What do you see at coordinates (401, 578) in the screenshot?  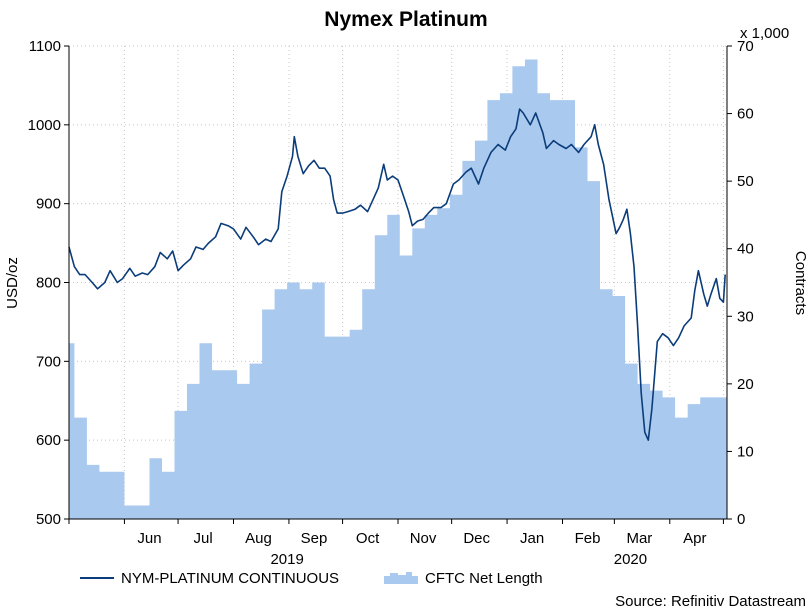 I see `legend-area-swatch` at bounding box center [401, 578].